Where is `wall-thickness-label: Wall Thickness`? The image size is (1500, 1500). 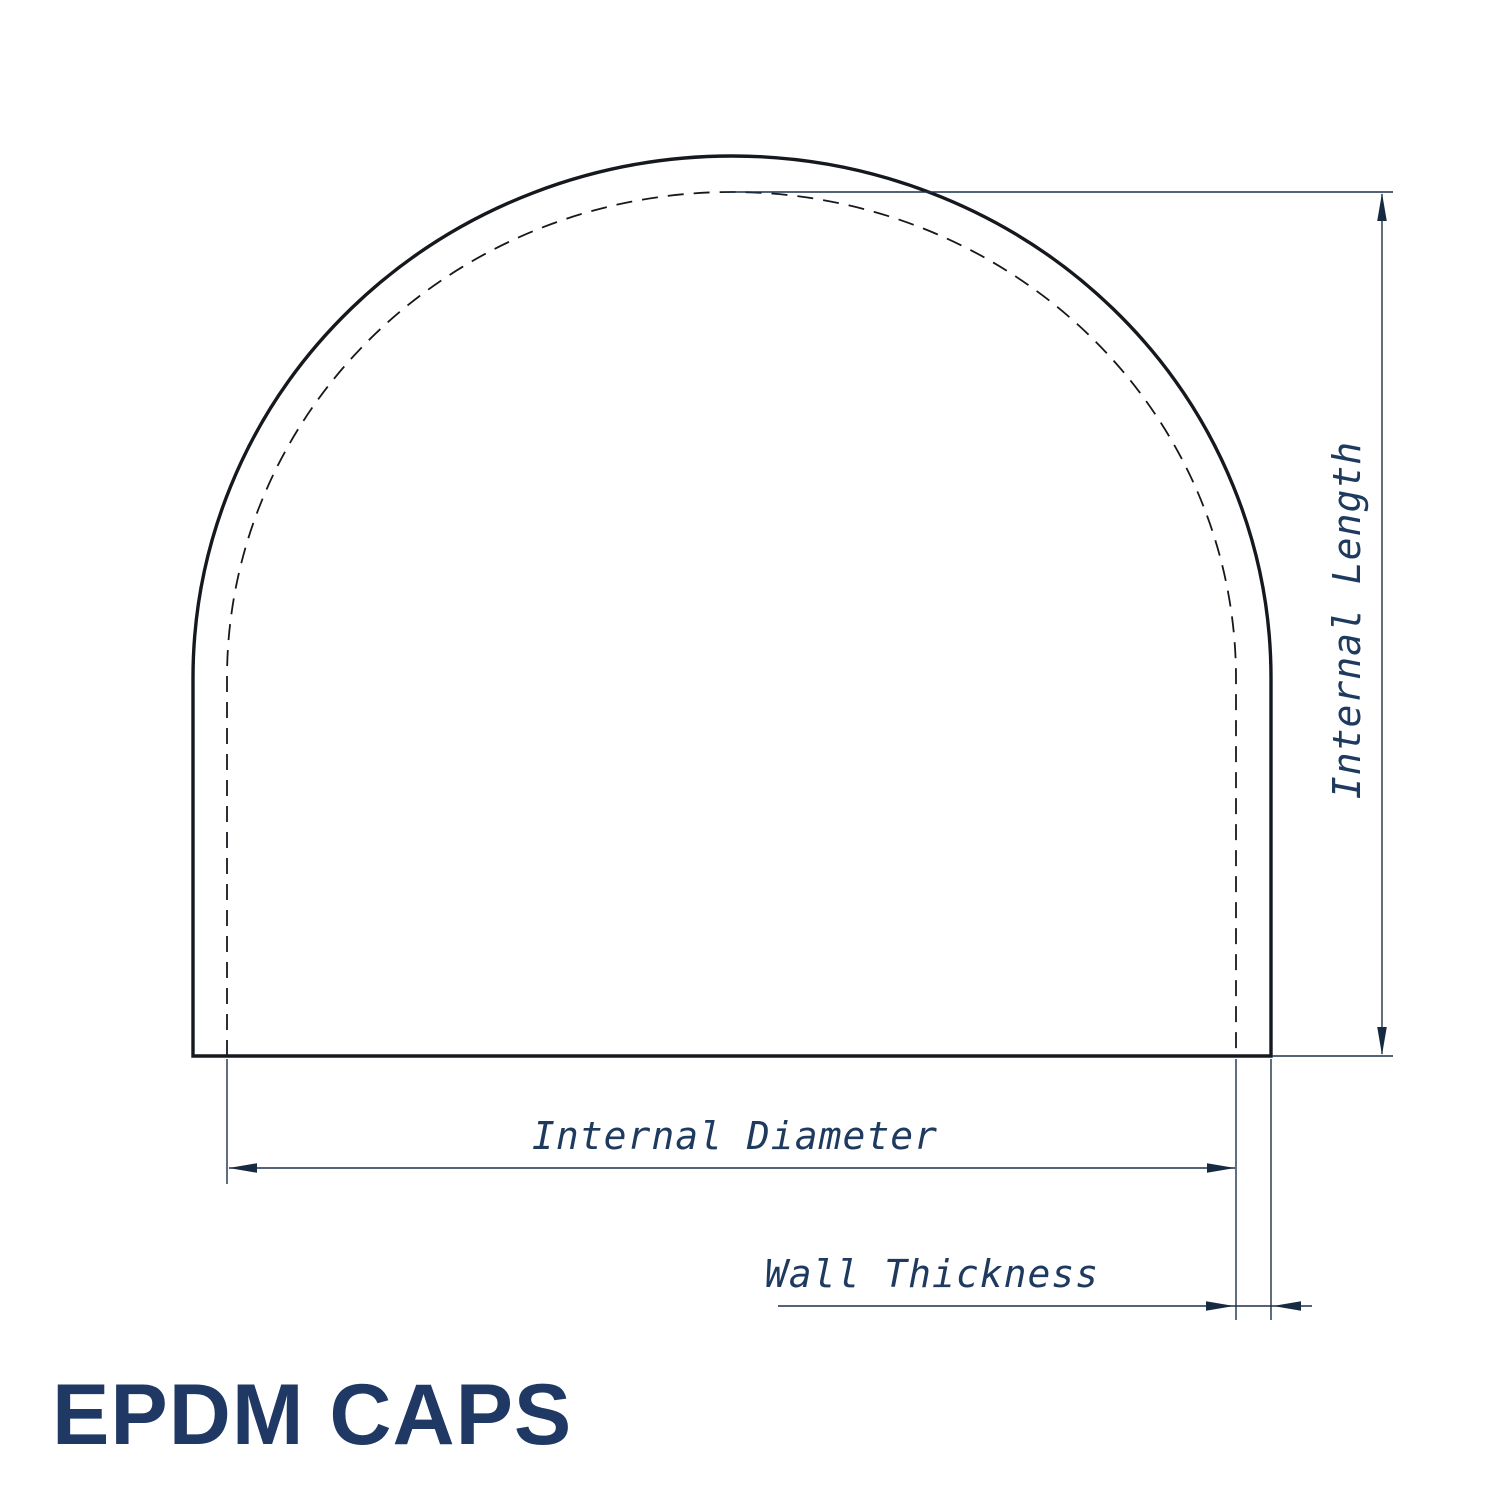 wall-thickness-label: Wall Thickness is located at coordinates (932, 1274).